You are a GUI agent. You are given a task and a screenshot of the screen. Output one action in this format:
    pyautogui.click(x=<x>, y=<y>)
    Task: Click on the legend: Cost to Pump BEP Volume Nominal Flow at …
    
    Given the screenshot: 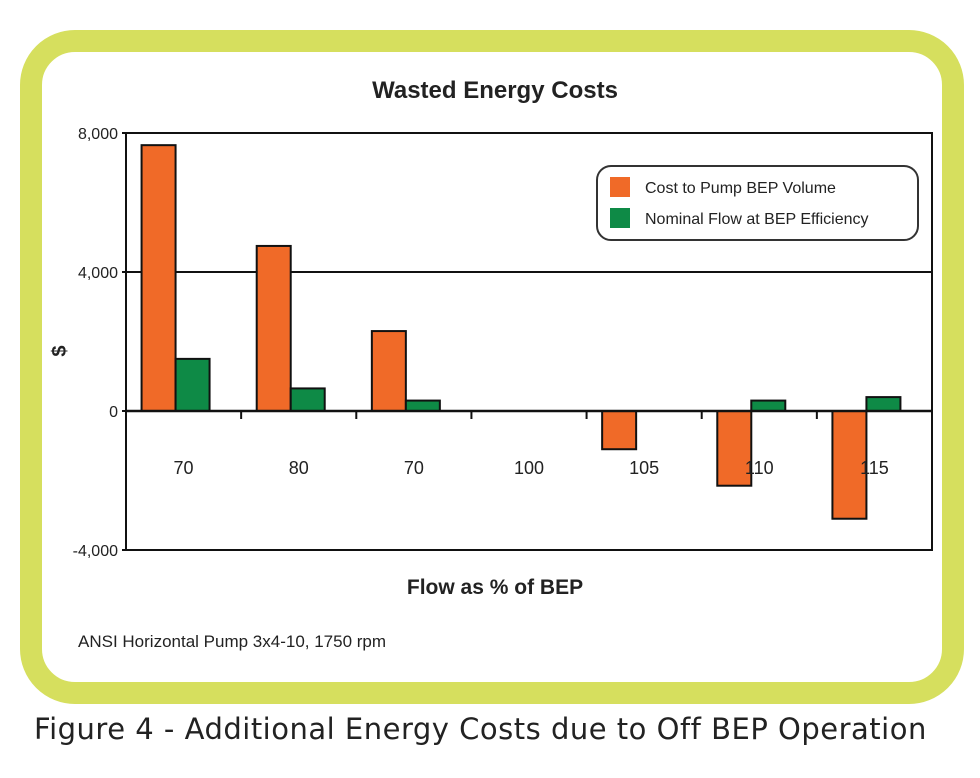 What is the action you would take?
    pyautogui.click(x=757, y=203)
    